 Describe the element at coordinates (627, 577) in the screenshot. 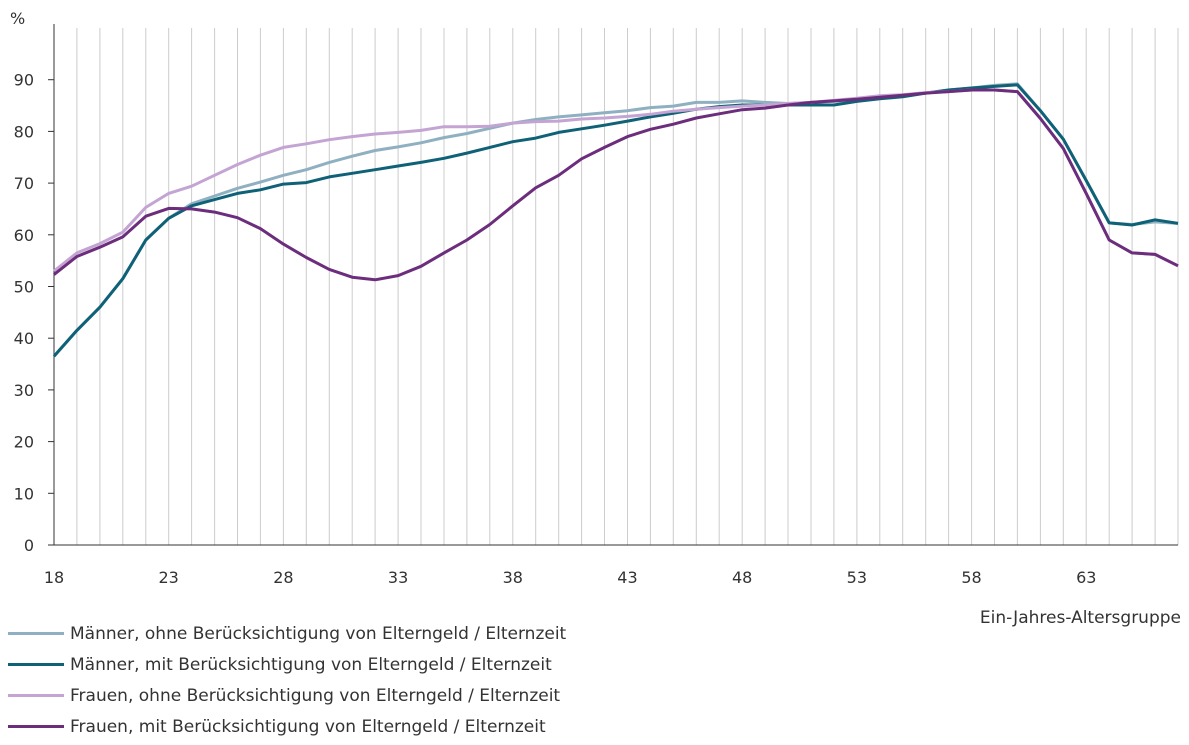

I see `x-tick-label: 43` at that location.